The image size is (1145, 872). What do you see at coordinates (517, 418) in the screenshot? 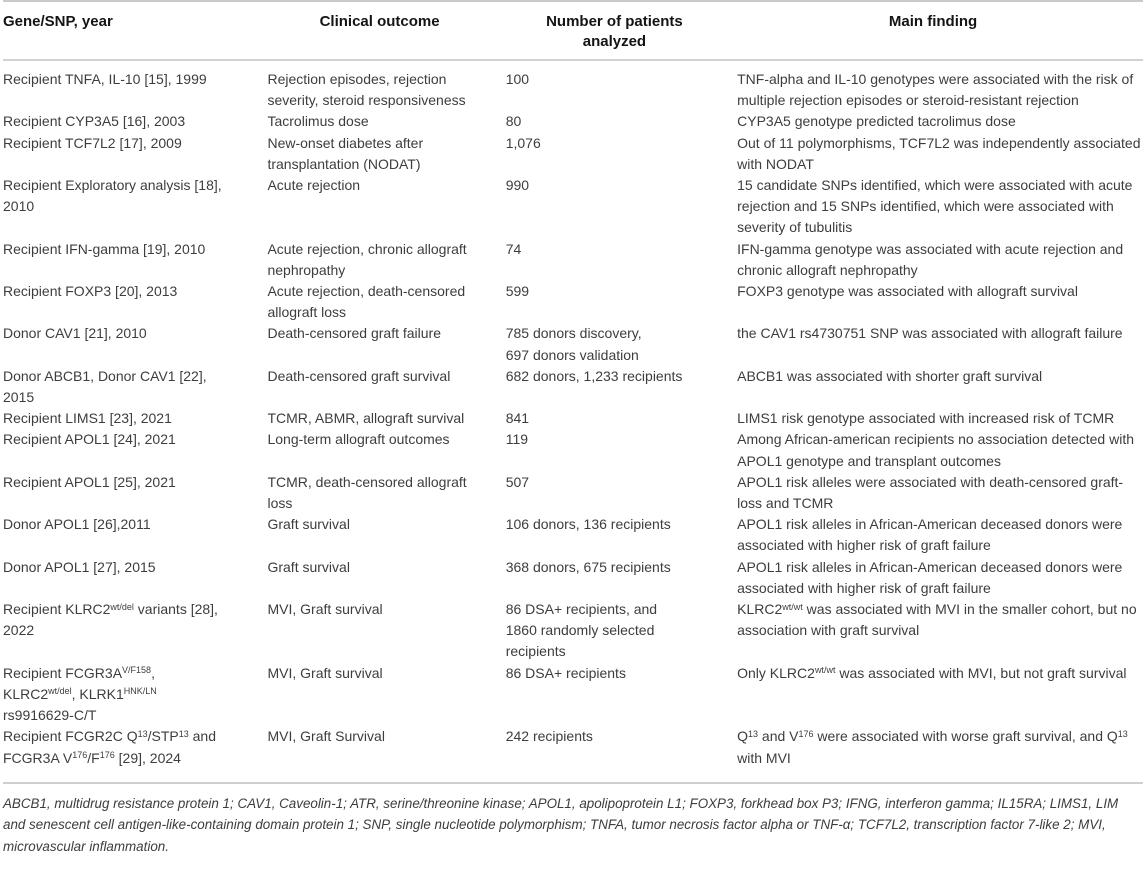
I see `cell-patients: 841` at bounding box center [517, 418].